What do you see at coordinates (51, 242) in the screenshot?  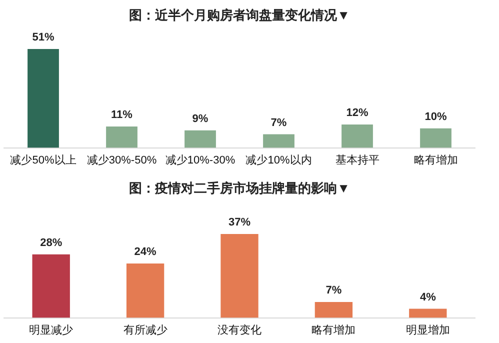 I see `data-label: 28%` at bounding box center [51, 242].